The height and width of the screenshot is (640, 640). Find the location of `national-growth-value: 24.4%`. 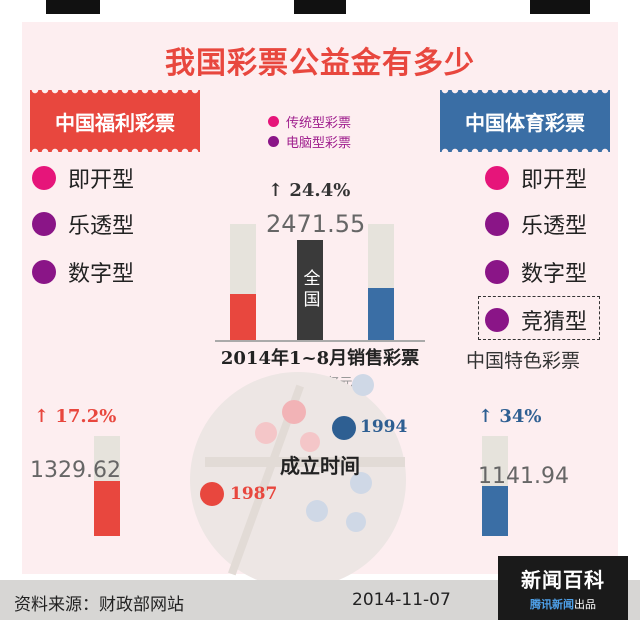

national-growth-value: 24.4% is located at coordinates (320, 190).